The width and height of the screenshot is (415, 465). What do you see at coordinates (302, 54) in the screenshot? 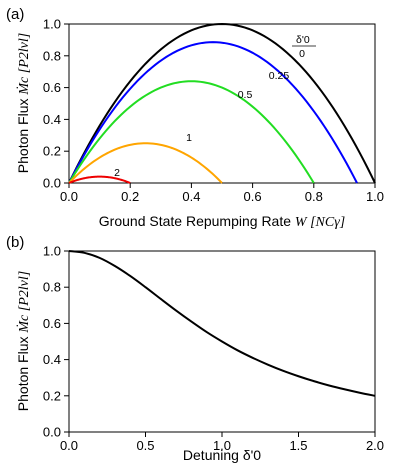
I see `series-label-0: 0` at bounding box center [302, 54].